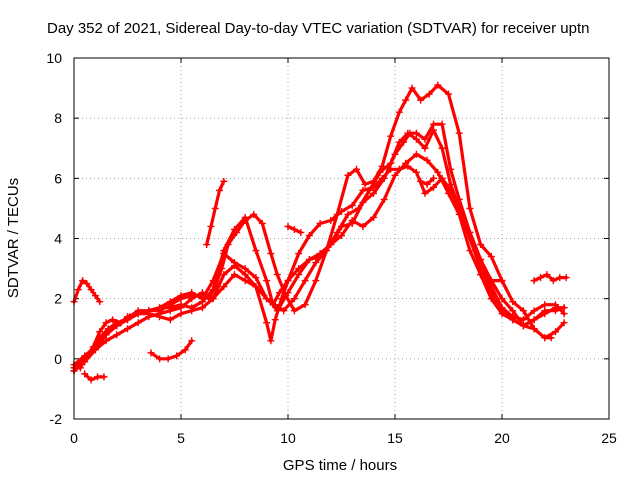 Image resolution: width=640 pixels, height=480 pixels. I want to click on series-segment-d, so click(215, 213).